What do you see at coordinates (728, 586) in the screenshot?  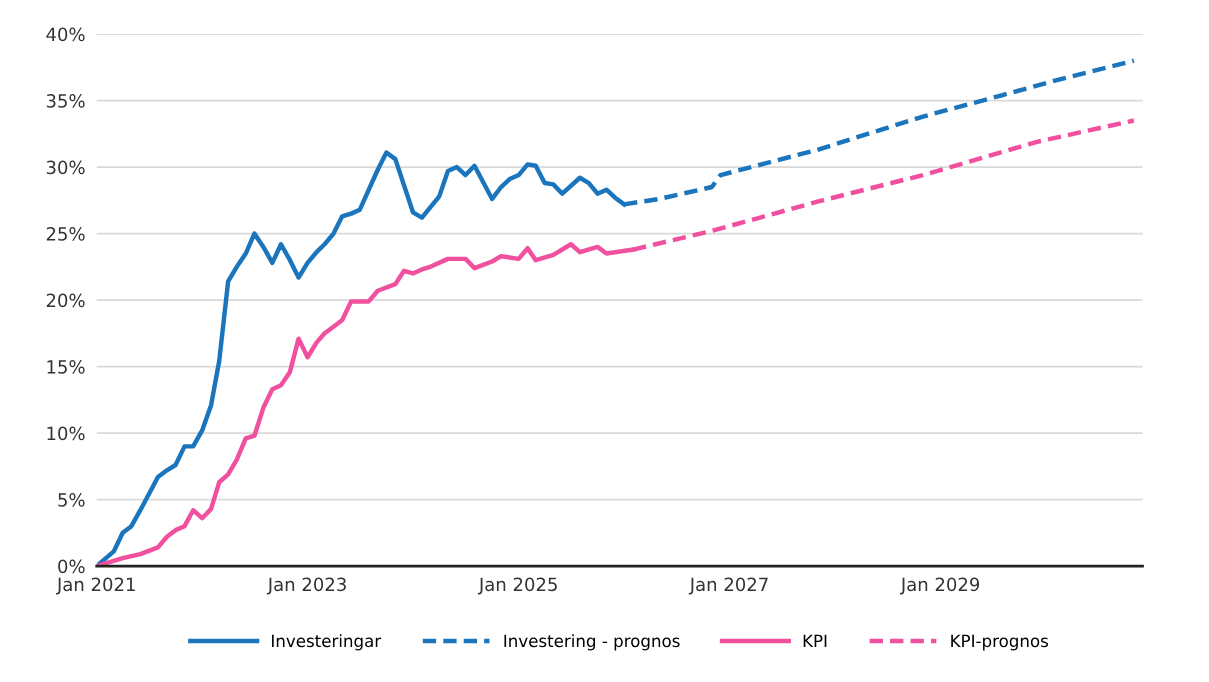 I see `x-tick-label: Jan 2027` at bounding box center [728, 586].